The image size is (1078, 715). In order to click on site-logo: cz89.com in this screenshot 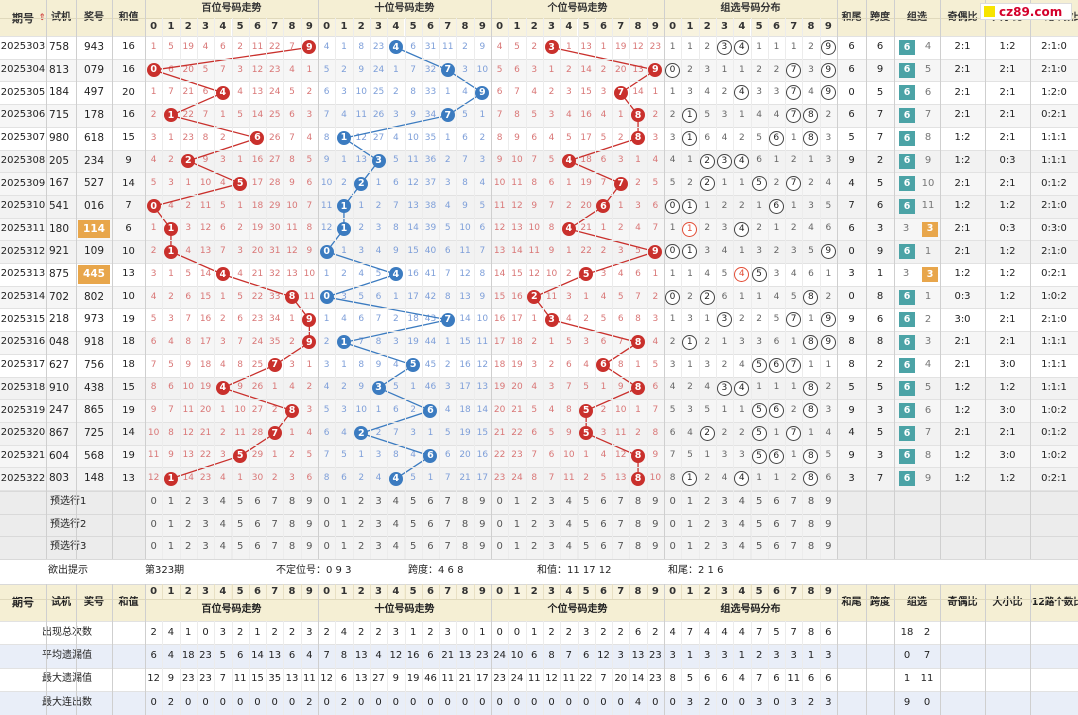, I will do `click(1026, 11)`.